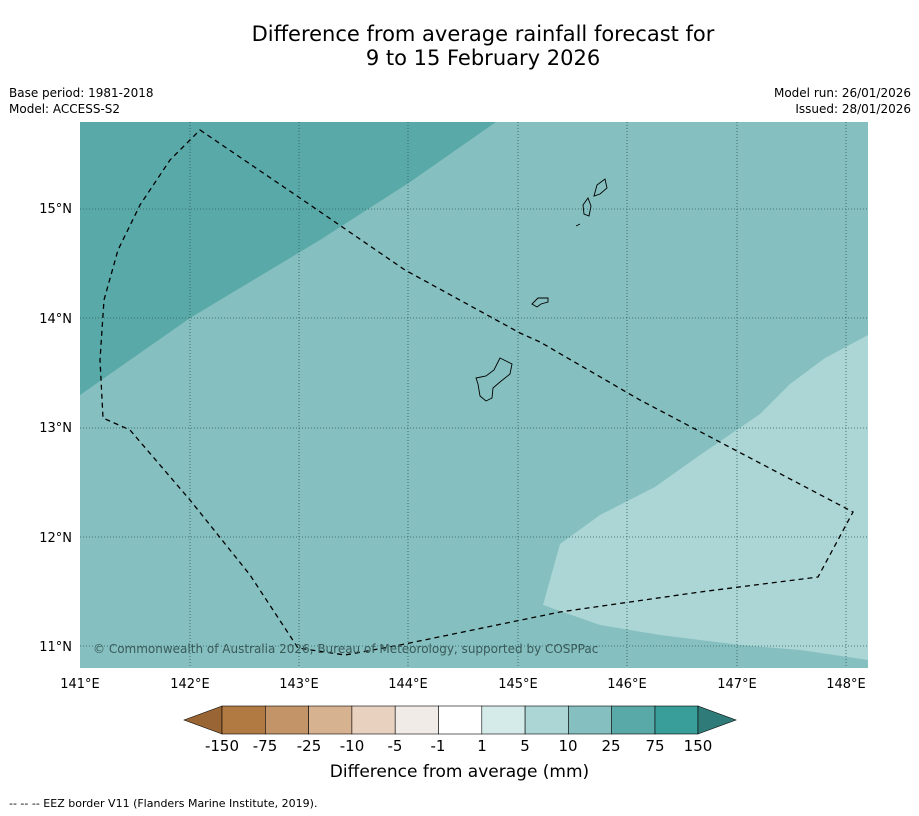  Describe the element at coordinates (578, 225) in the screenshot. I see `island-aguijan` at that location.